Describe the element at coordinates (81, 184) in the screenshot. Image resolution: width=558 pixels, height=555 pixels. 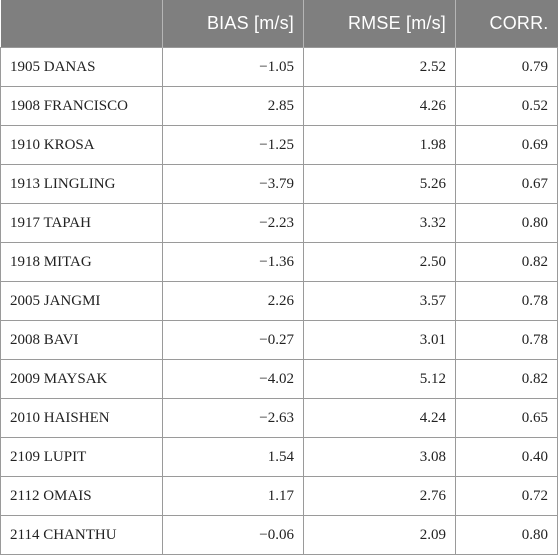
I see `typhoon-name-cell: 1913 LINGLING` at that location.